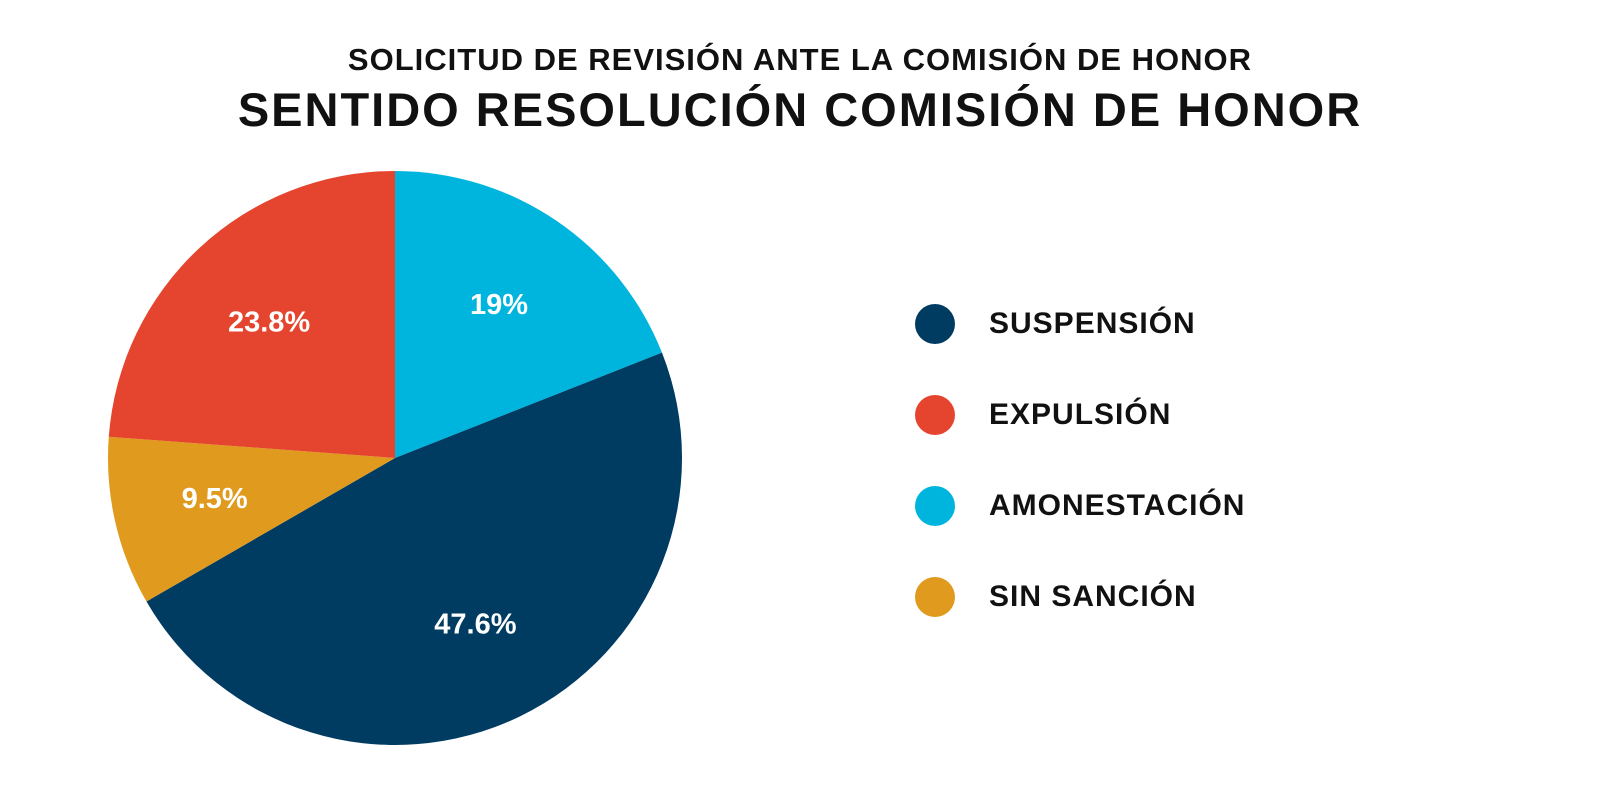 The width and height of the screenshot is (1600, 800). I want to click on legend-label-expulsion: EXPULSIÓN, so click(1080, 414).